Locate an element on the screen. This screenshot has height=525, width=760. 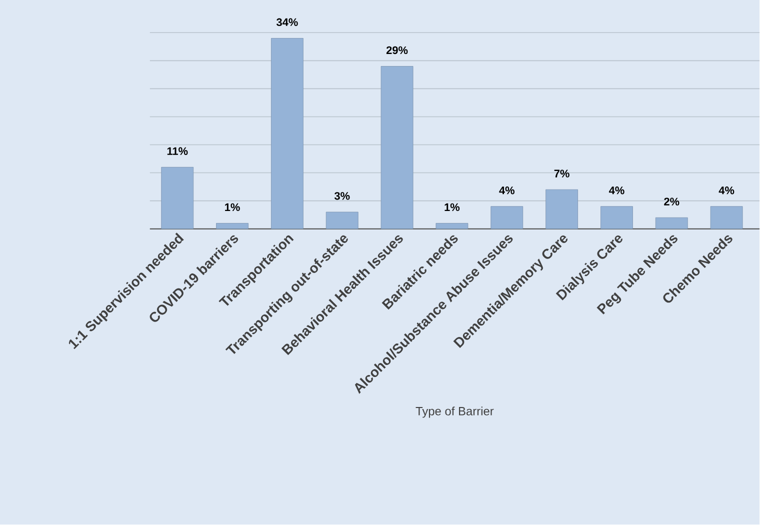
data-label: 11% is located at coordinates (177, 151).